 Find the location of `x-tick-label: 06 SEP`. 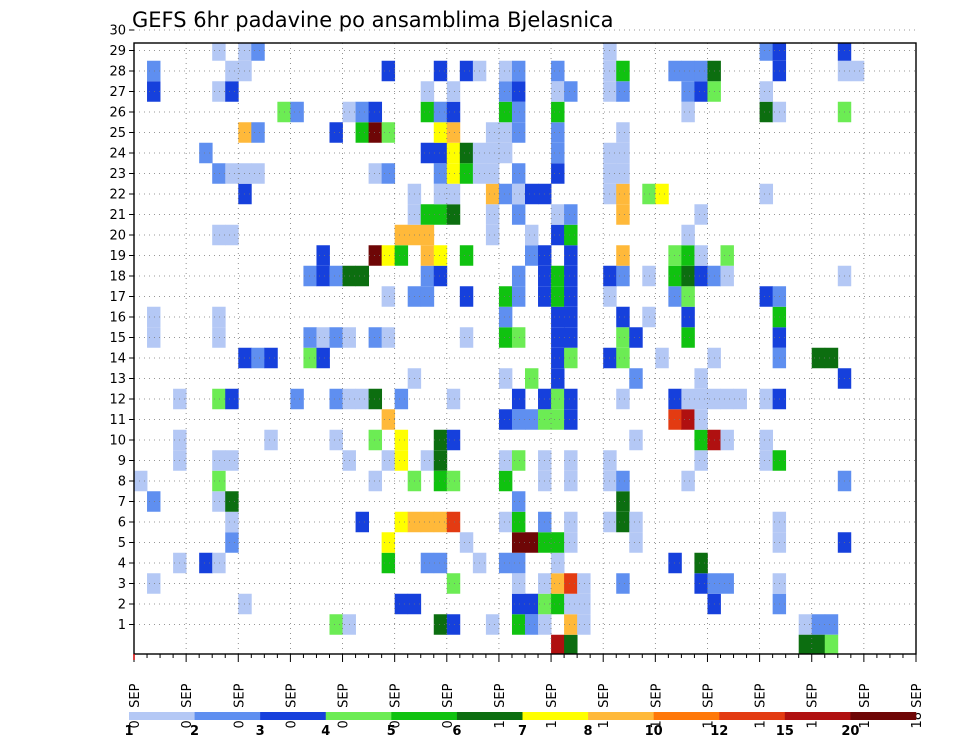

x-tick-label: 06 SEP is located at coordinates (291, 705).